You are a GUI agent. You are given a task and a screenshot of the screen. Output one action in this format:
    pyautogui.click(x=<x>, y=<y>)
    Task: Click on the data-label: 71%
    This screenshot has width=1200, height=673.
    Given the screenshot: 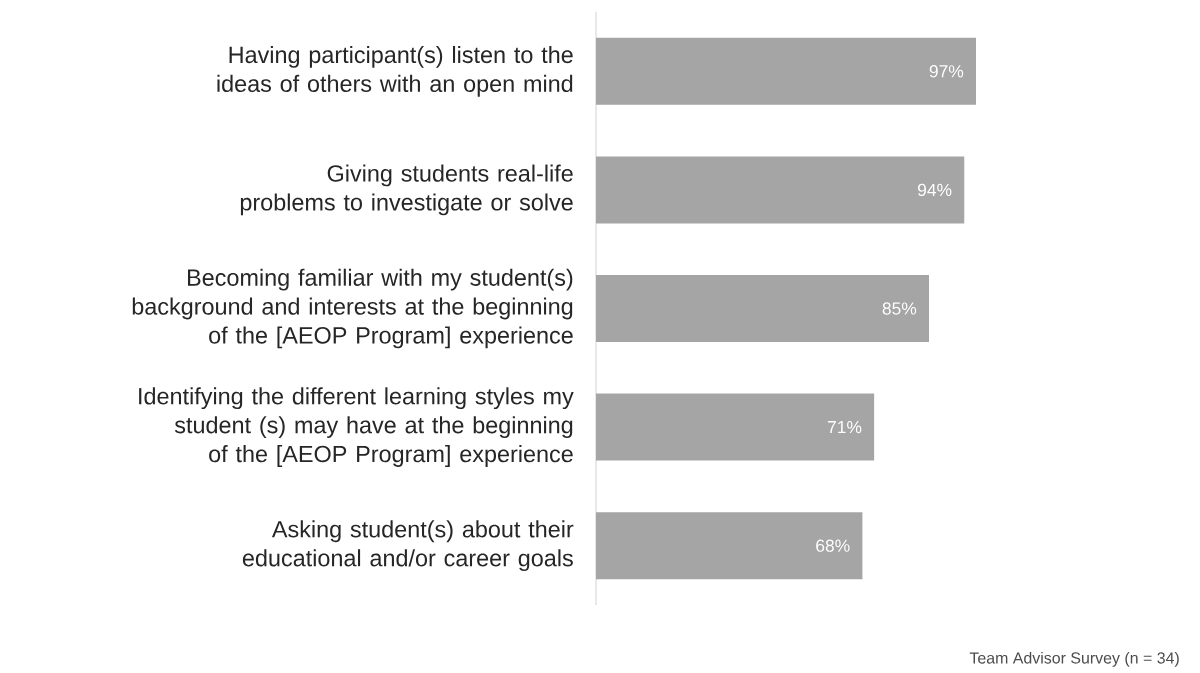 What is the action you would take?
    pyautogui.click(x=844, y=427)
    